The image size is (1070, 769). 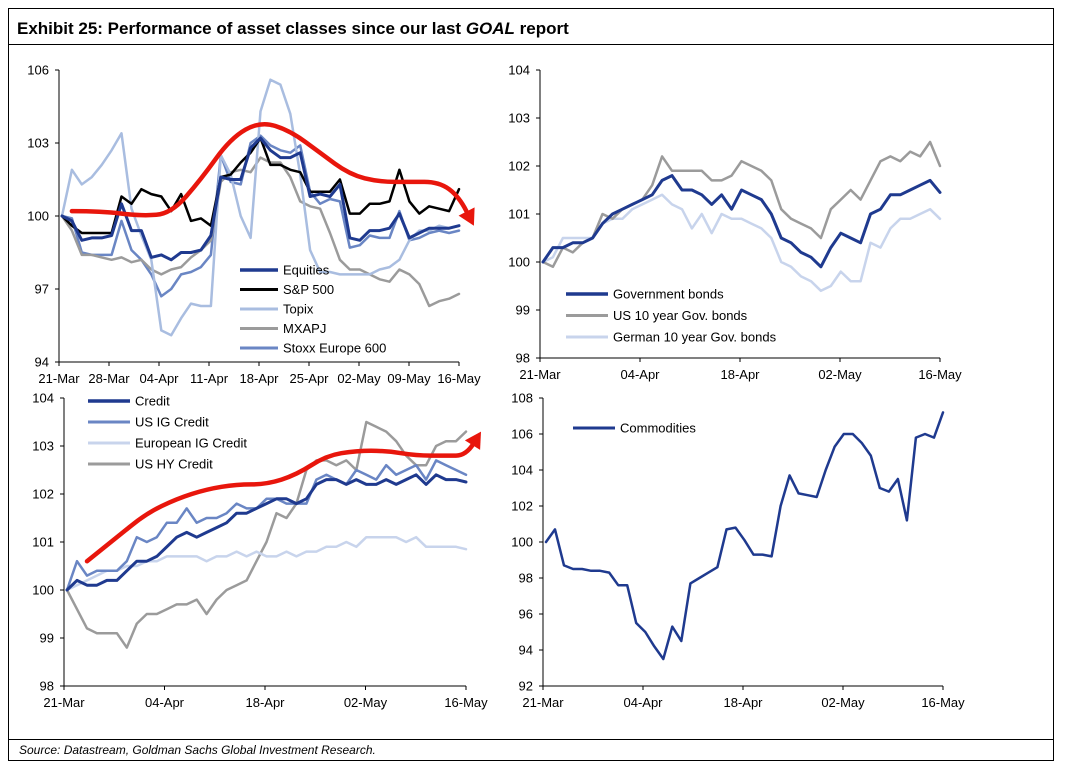 I want to click on series-line-german-10-year-gov-bonds, so click(x=741, y=243).